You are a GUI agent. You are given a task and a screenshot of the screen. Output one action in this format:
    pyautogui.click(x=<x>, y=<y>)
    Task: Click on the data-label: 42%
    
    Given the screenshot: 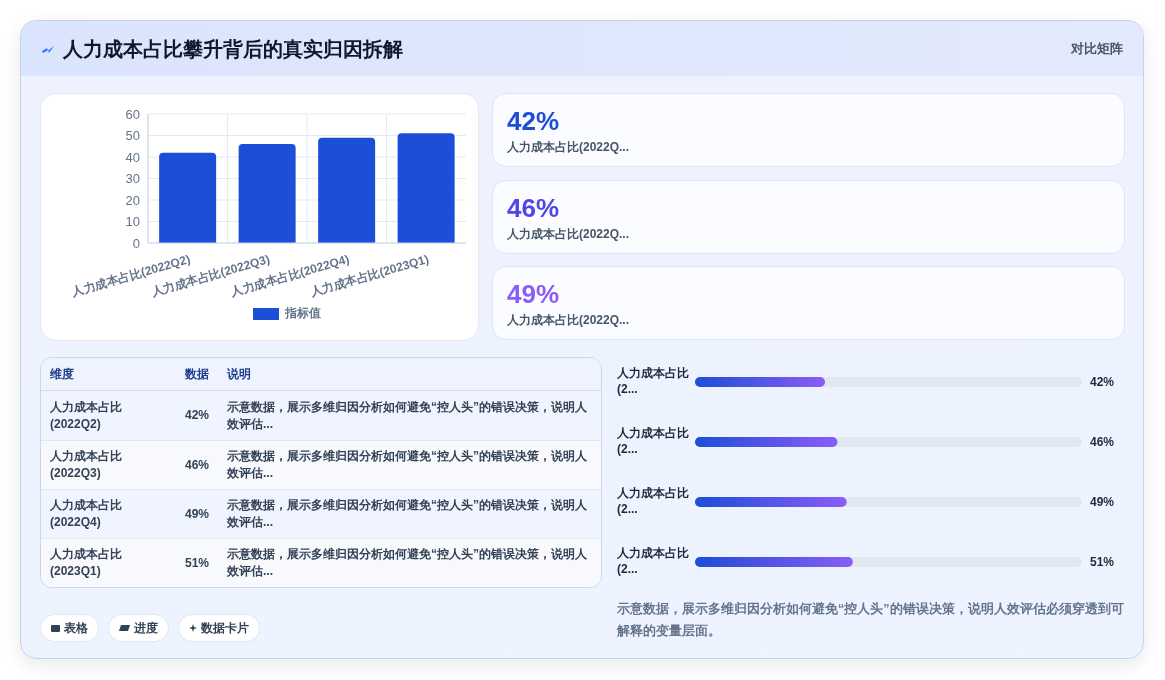 What is the action you would take?
    pyautogui.click(x=1102, y=382)
    